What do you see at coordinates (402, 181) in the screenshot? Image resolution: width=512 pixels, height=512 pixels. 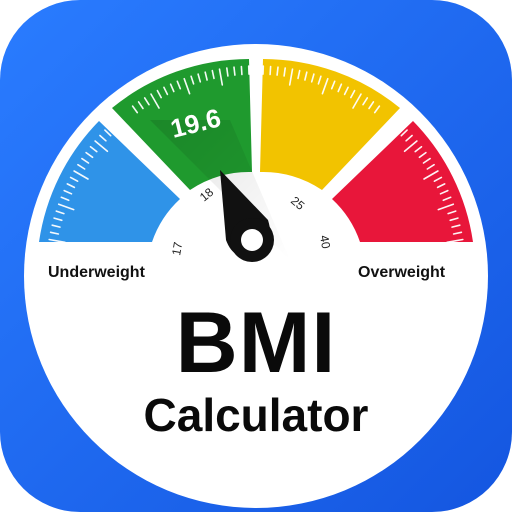 I see `segment-obese` at bounding box center [402, 181].